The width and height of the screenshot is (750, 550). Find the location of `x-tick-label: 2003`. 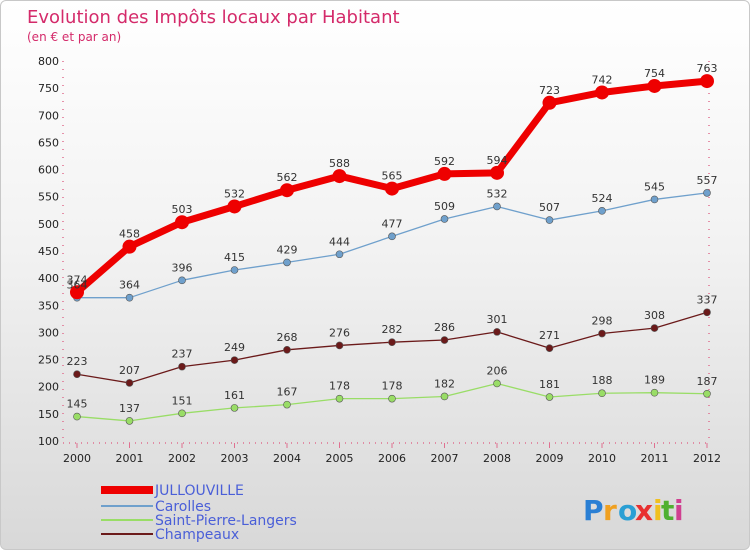

x-tick-label: 2003 is located at coordinates (235, 458).